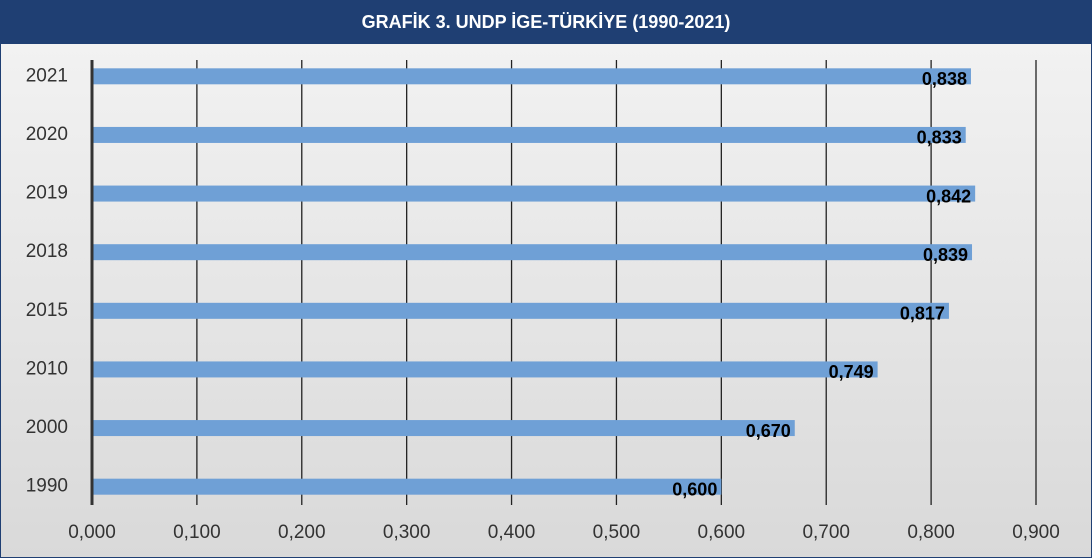 The height and width of the screenshot is (558, 1092). What do you see at coordinates (1036, 532) in the screenshot?
I see `x-tick-label: 0,900` at bounding box center [1036, 532].